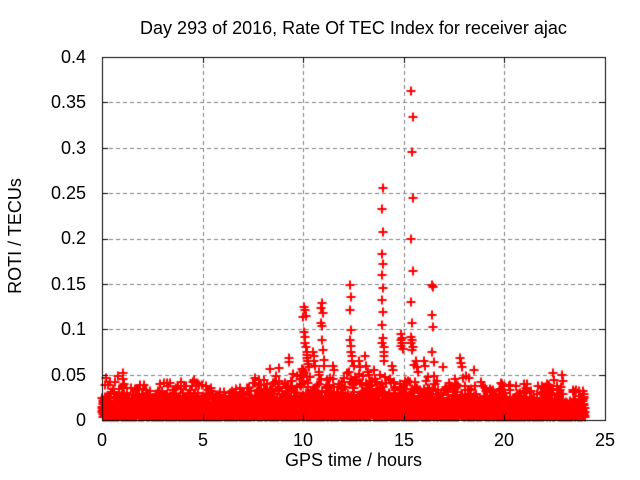 The image size is (640, 480). What do you see at coordinates (404, 440) in the screenshot?
I see `x-tick-label: 15` at bounding box center [404, 440].